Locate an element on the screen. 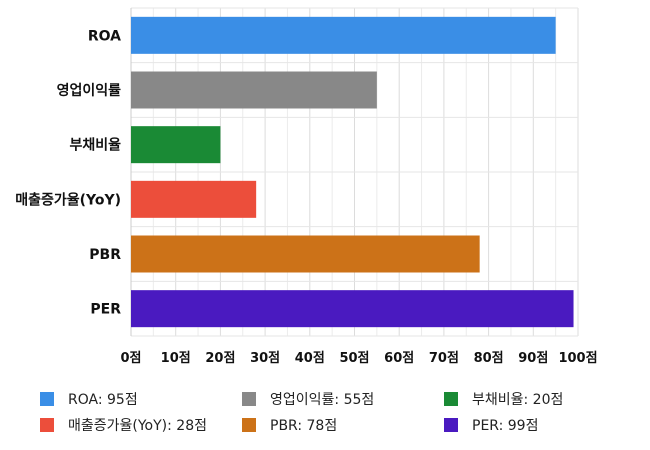 The width and height of the screenshot is (650, 450). y-axis-tick-label: PBR is located at coordinates (105, 255).